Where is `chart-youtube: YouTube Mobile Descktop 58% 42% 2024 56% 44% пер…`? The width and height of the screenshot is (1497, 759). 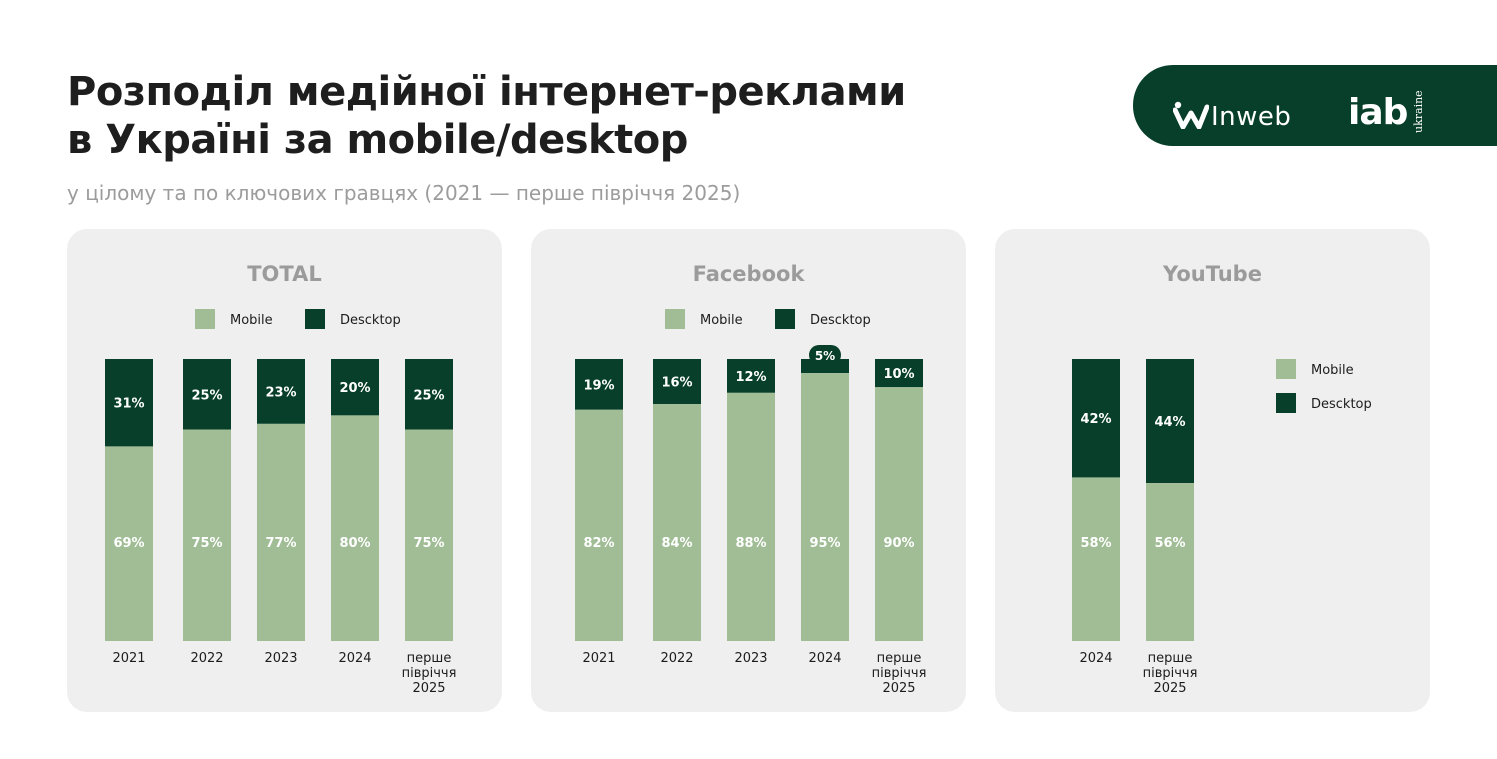 chart-youtube: YouTube Mobile Descktop 58% 42% 2024 56% 44% пер… is located at coordinates (1222, 479).